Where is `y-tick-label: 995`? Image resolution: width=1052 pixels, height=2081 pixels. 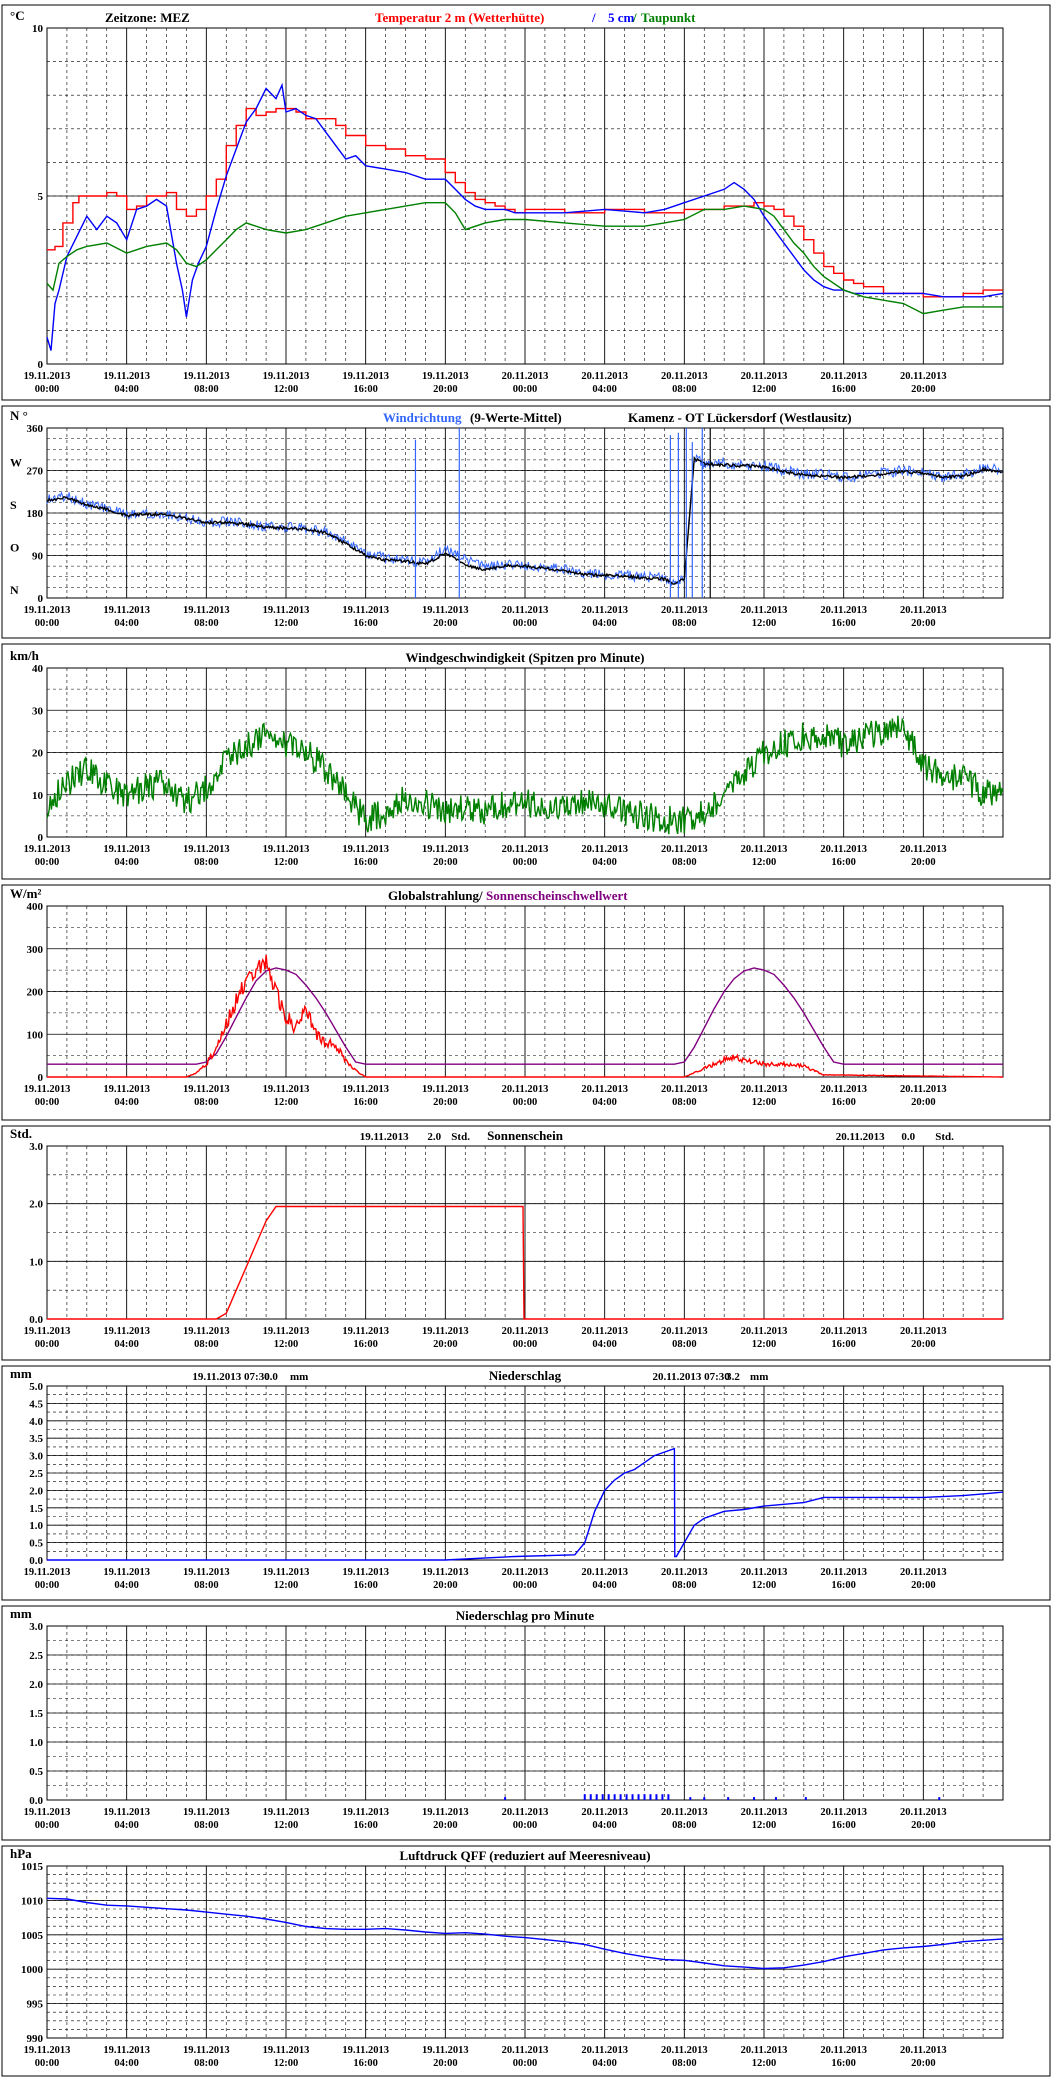
y-tick-label: 995 is located at coordinates (35, 2005).